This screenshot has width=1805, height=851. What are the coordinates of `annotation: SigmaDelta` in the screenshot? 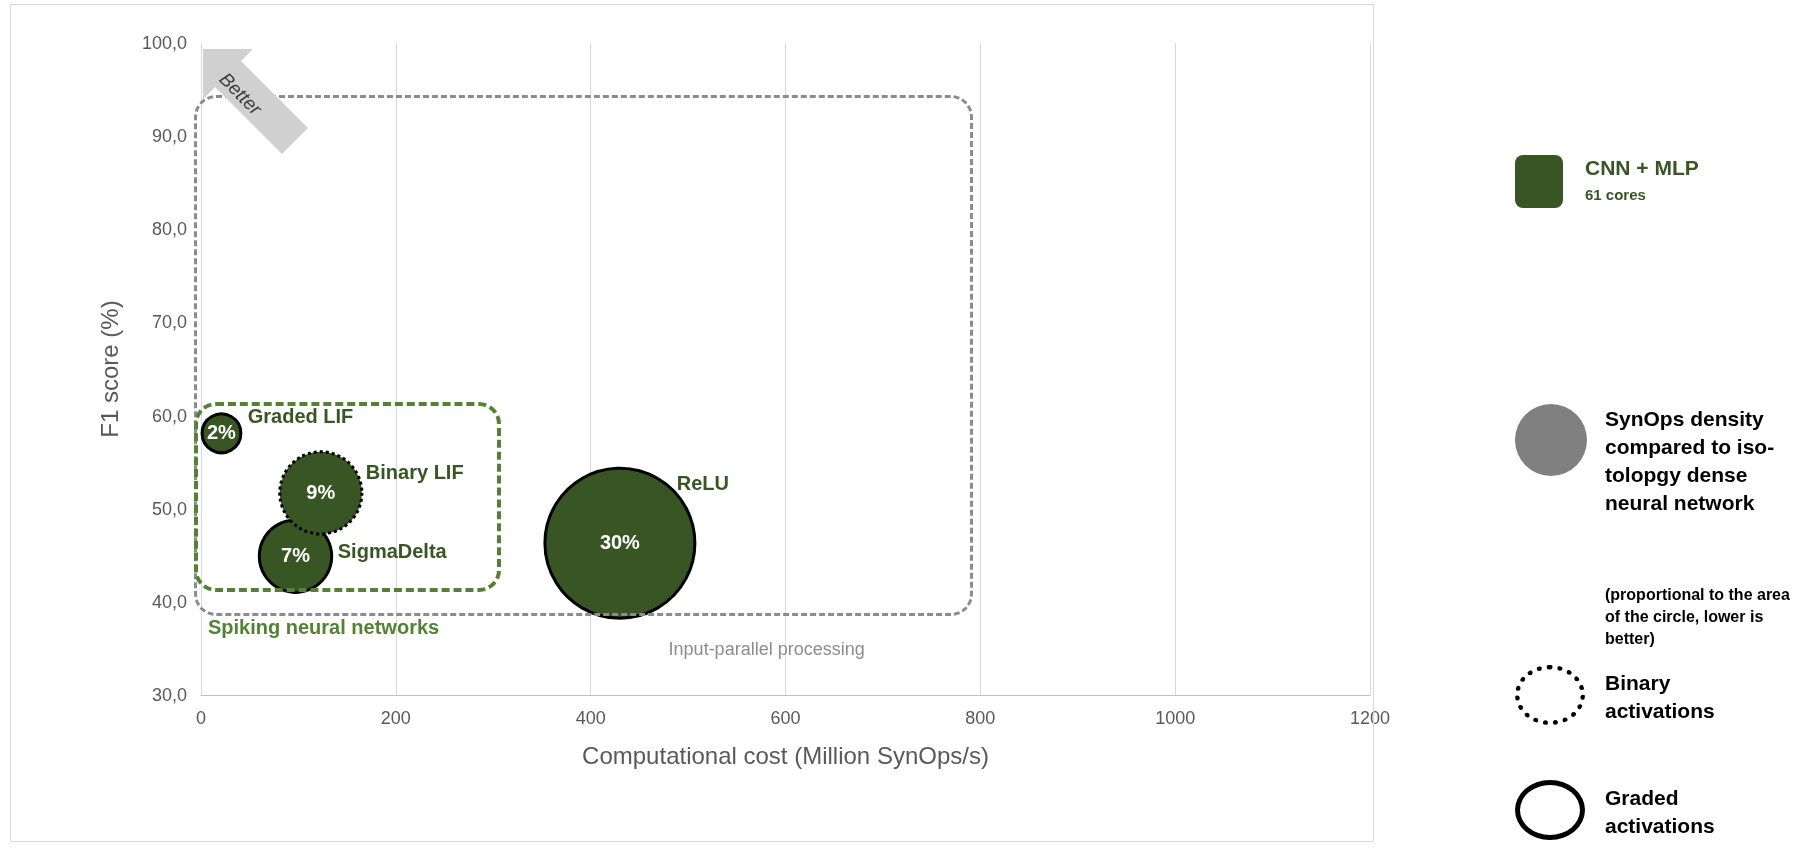 It's located at (392, 552).